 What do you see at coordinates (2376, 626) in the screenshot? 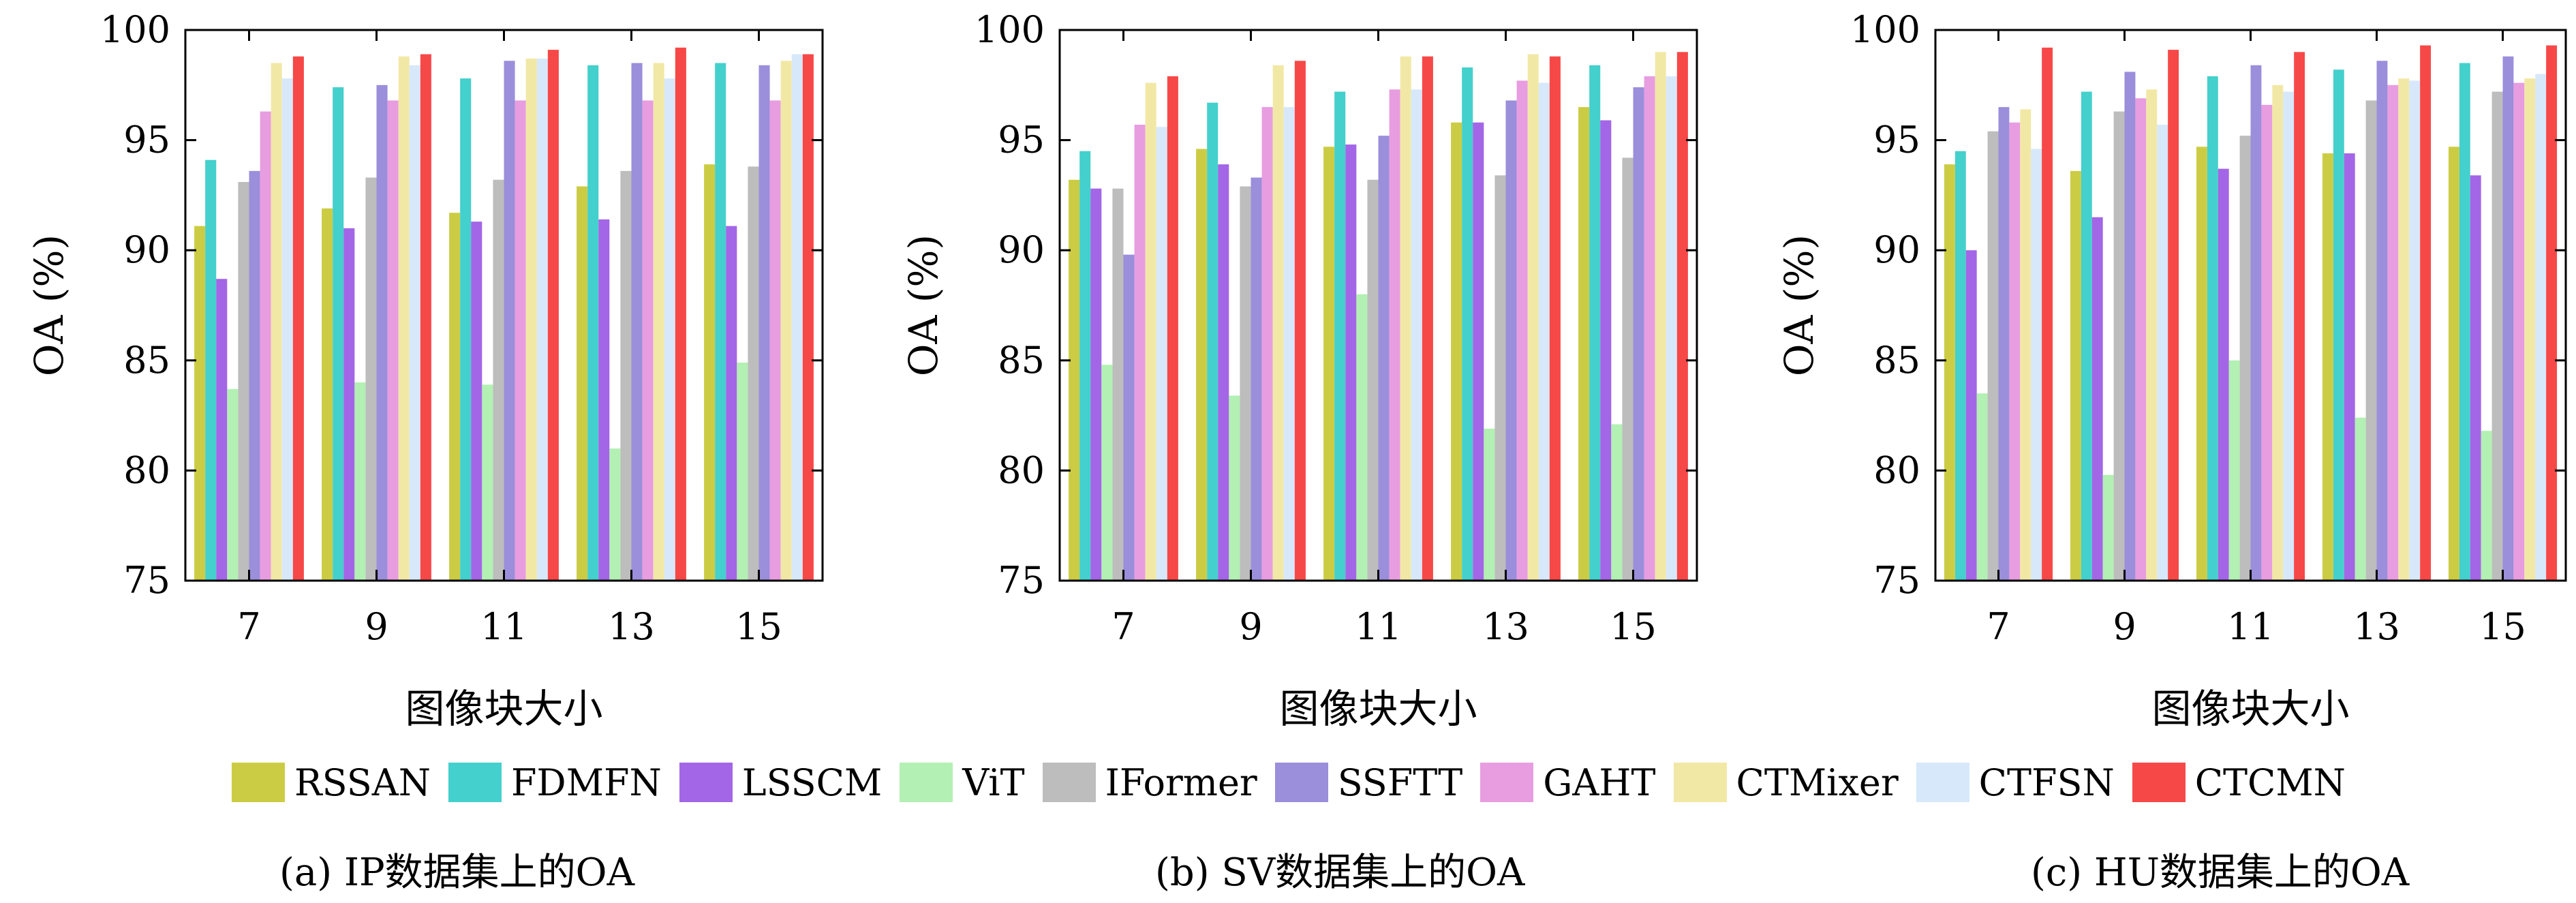
I see `x-tick-label: 13` at bounding box center [2376, 626].